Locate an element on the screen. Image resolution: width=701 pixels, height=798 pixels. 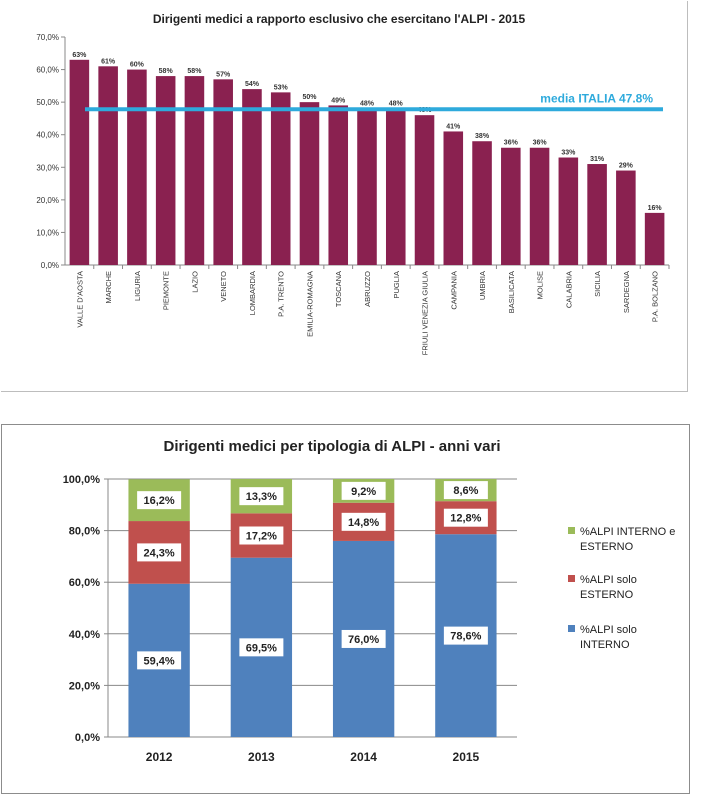
data-label: 57% is located at coordinates (223, 74).